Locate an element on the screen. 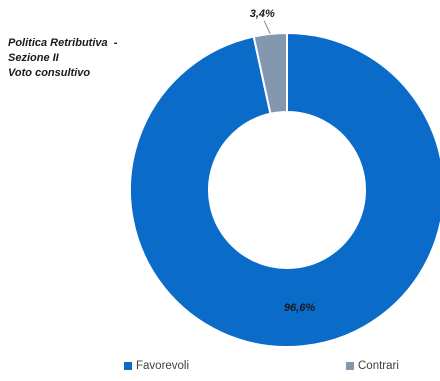  donut-slice-contrari is located at coordinates (270, 73).